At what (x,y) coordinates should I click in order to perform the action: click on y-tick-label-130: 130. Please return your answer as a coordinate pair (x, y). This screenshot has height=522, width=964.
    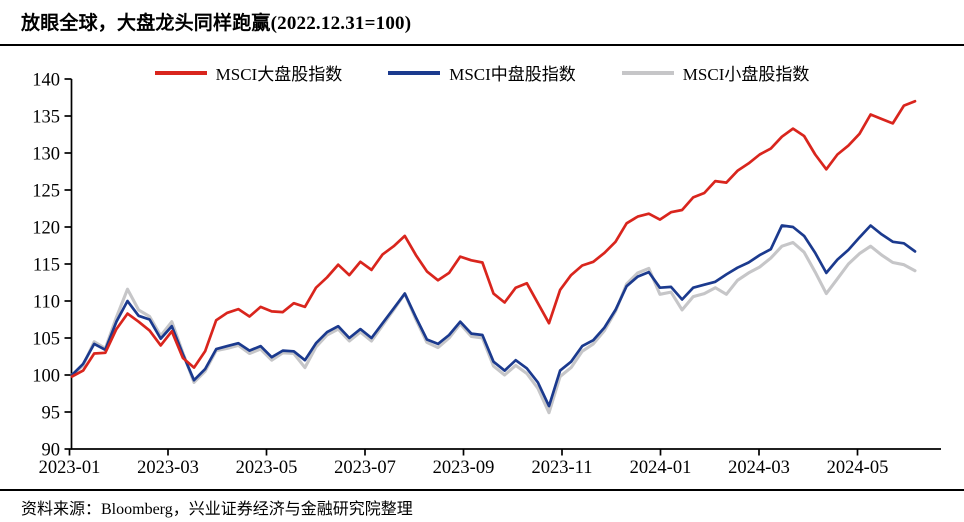
    Looking at the image, I should click on (46, 155).